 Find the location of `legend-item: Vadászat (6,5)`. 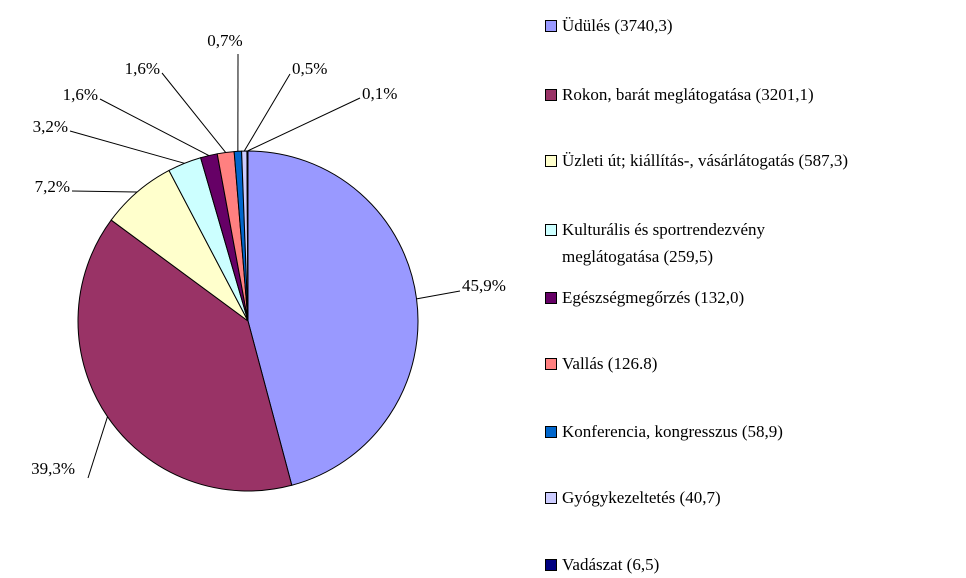

legend-item: Vadászat (6,5) is located at coordinates (602, 564).